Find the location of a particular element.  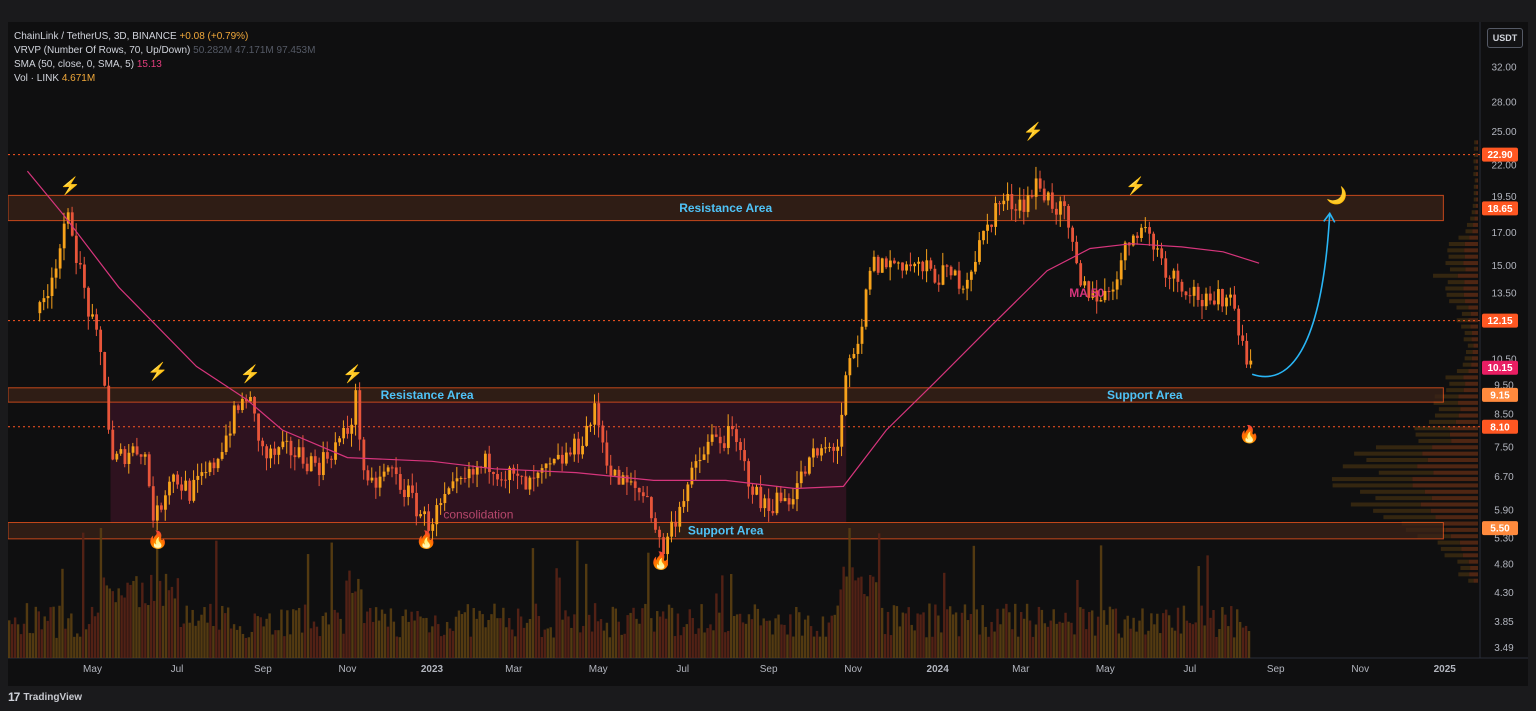

price-tag is located at coordinates (1500, 367).